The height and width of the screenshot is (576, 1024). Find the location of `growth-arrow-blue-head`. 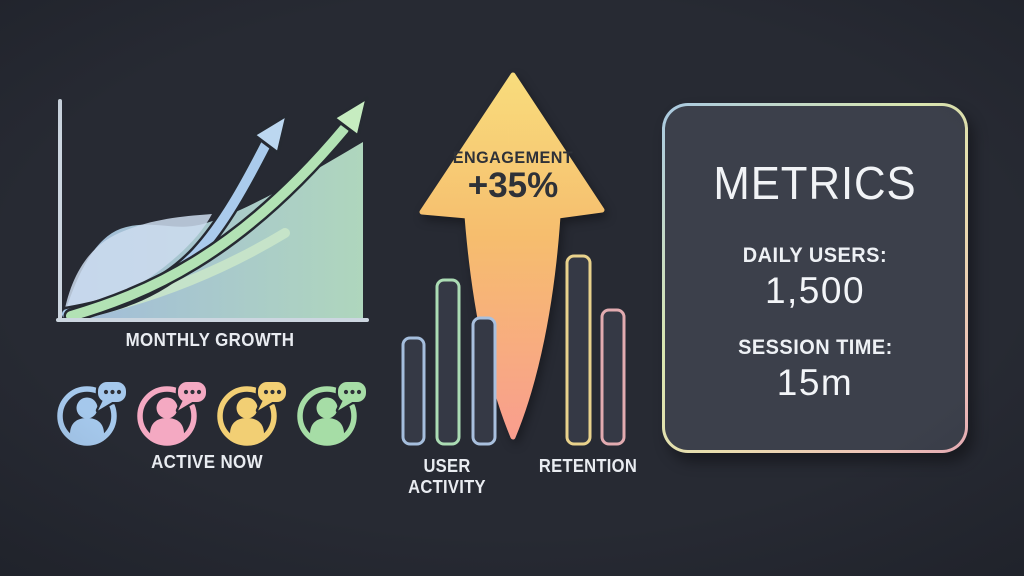

growth-arrow-blue-head is located at coordinates (270, 134).